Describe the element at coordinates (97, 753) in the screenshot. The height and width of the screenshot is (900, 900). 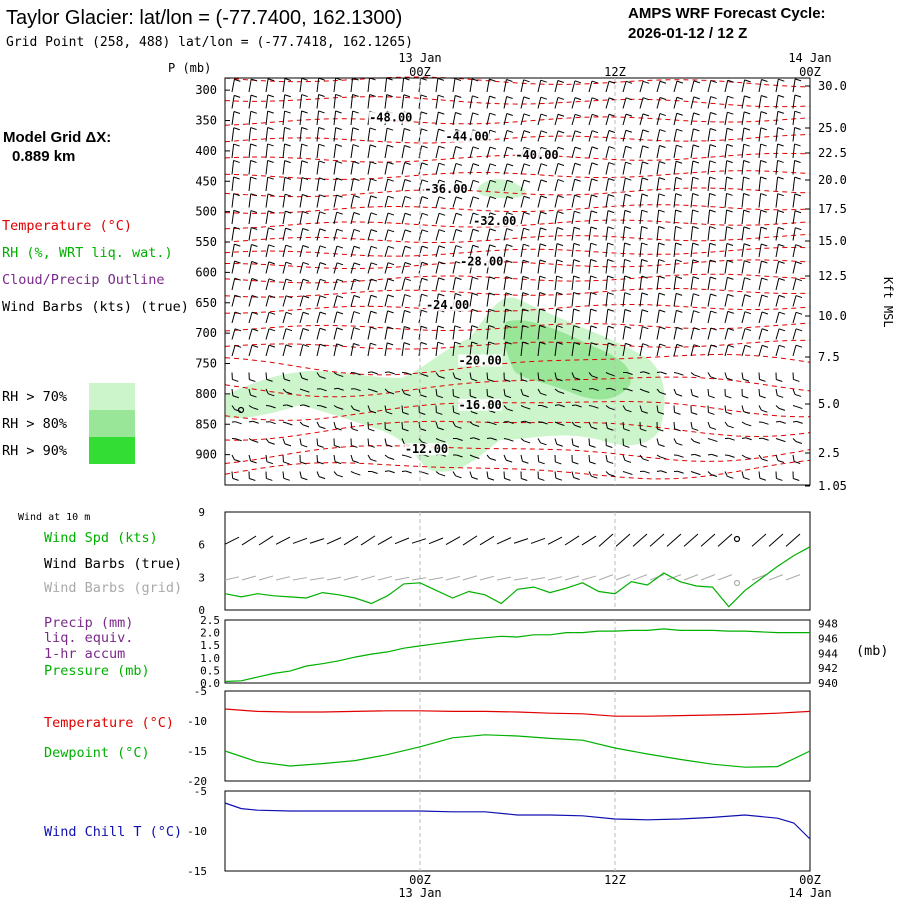
I see `legend-dewpoint: Dewpoint (°C)` at that location.